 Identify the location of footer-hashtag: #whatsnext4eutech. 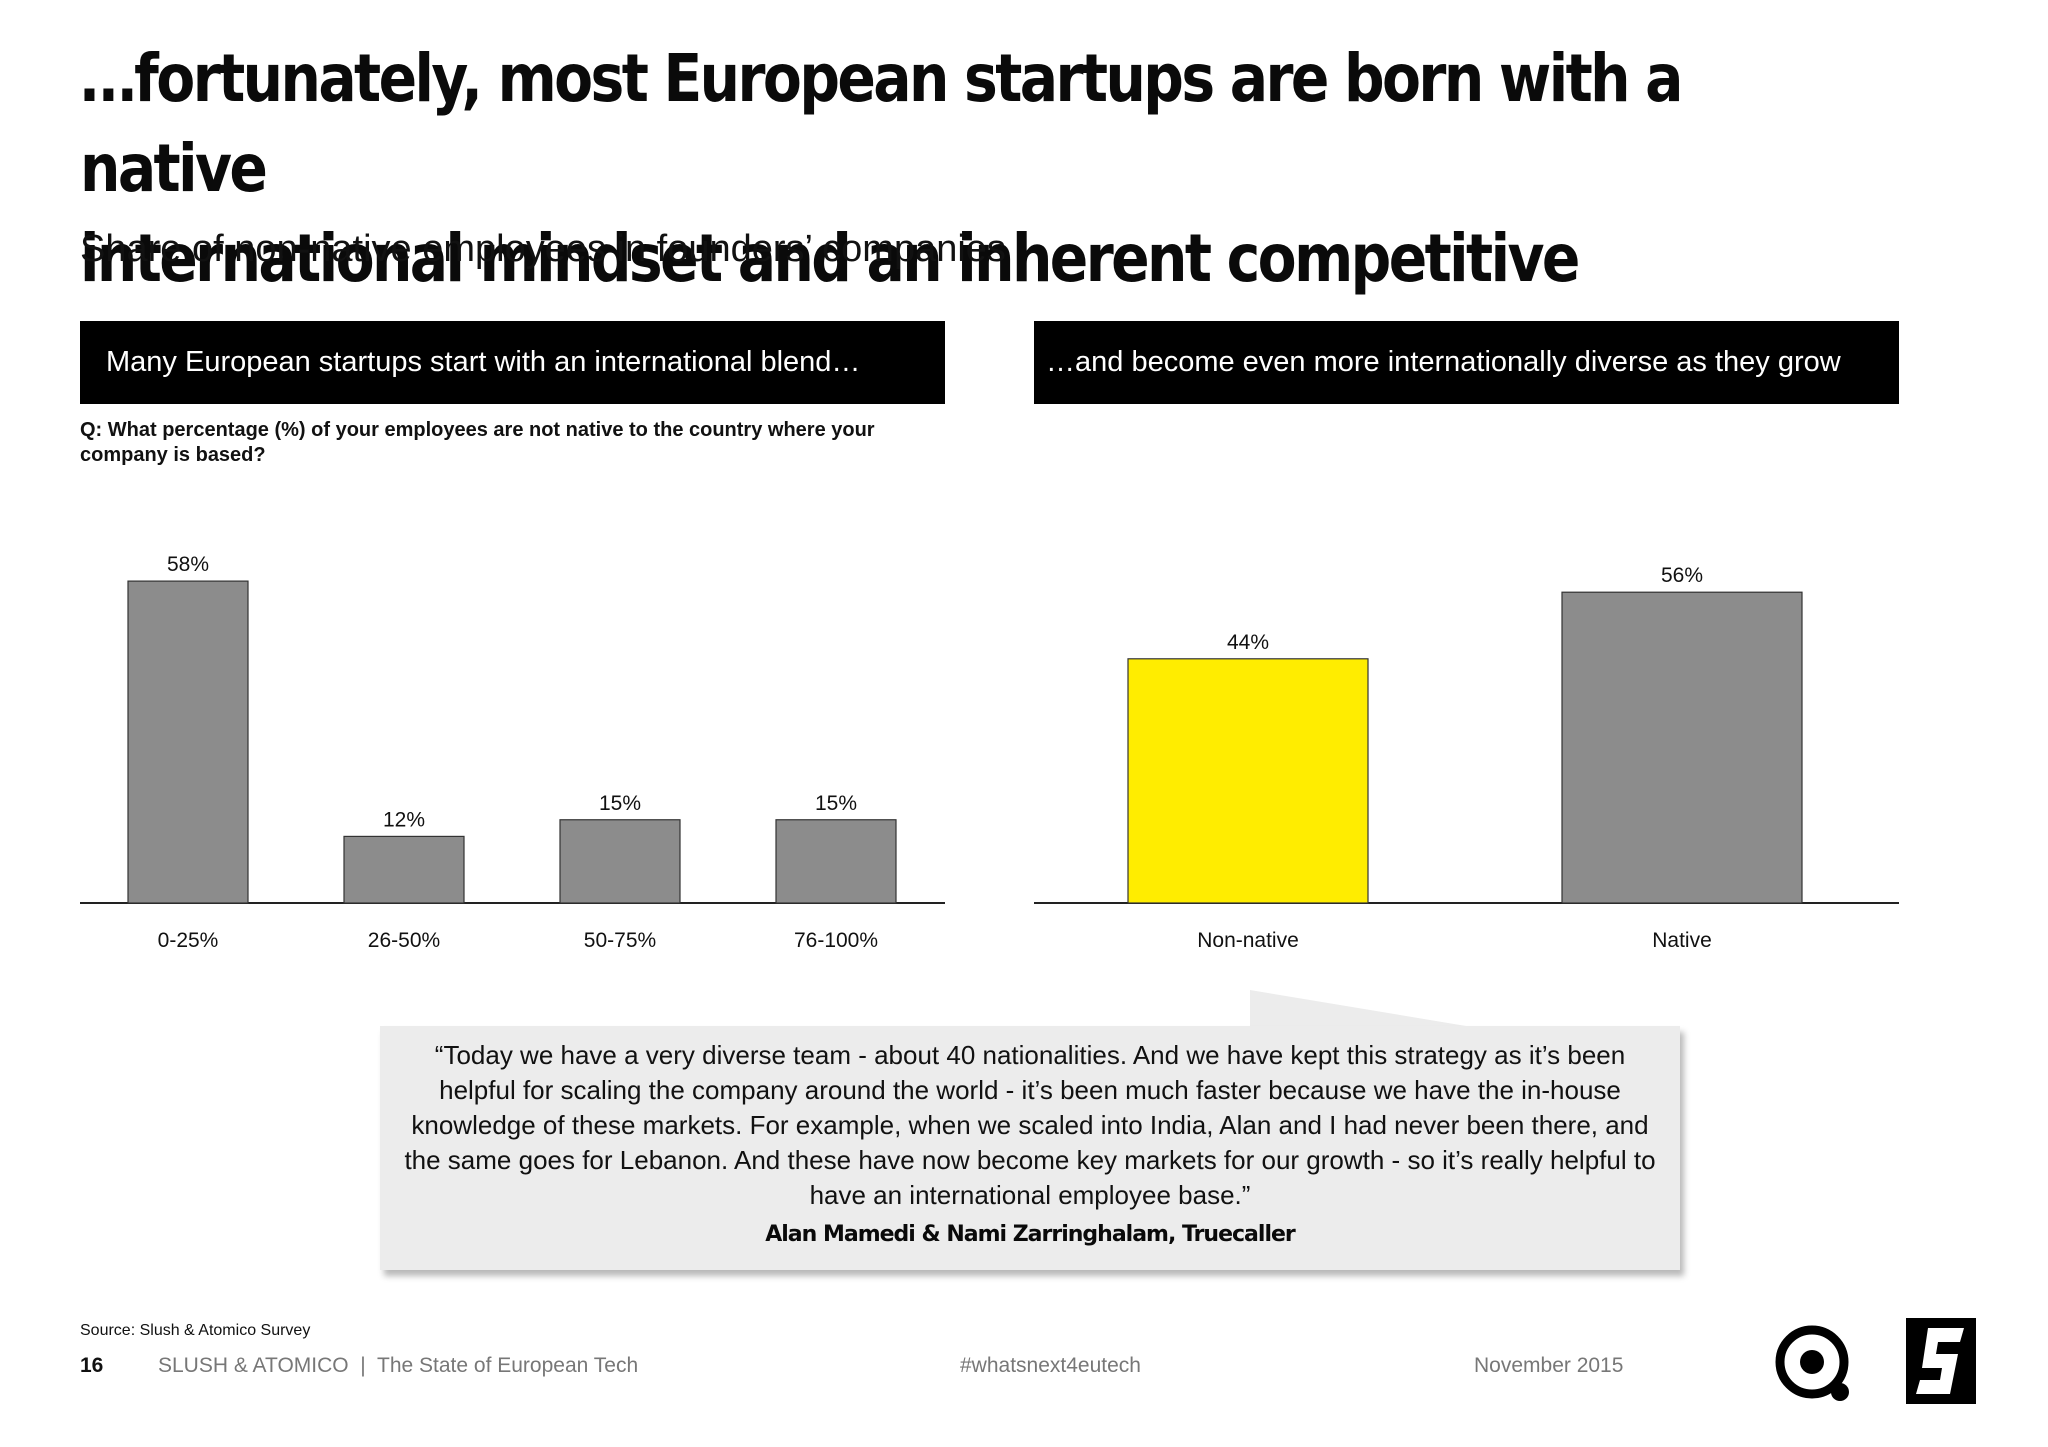
(1050, 1365).